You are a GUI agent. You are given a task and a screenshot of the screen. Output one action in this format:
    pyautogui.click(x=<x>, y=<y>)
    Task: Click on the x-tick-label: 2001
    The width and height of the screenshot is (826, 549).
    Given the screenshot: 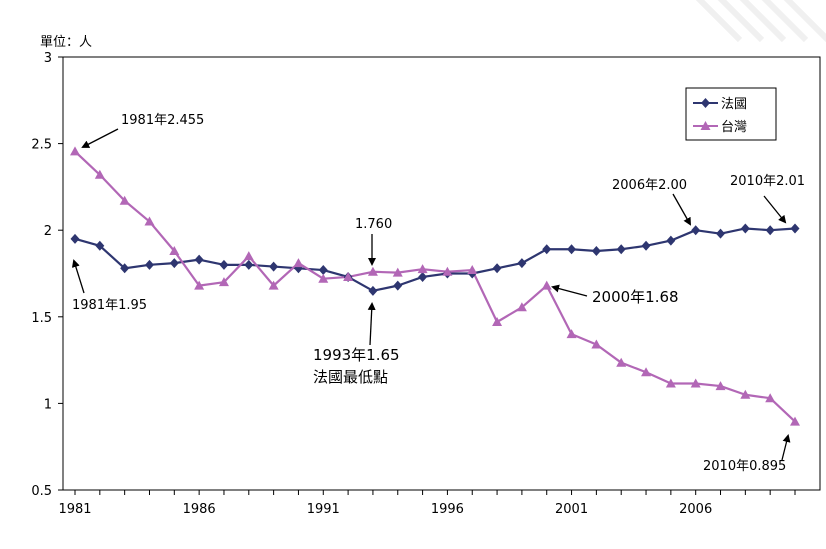 What is the action you would take?
    pyautogui.click(x=571, y=509)
    